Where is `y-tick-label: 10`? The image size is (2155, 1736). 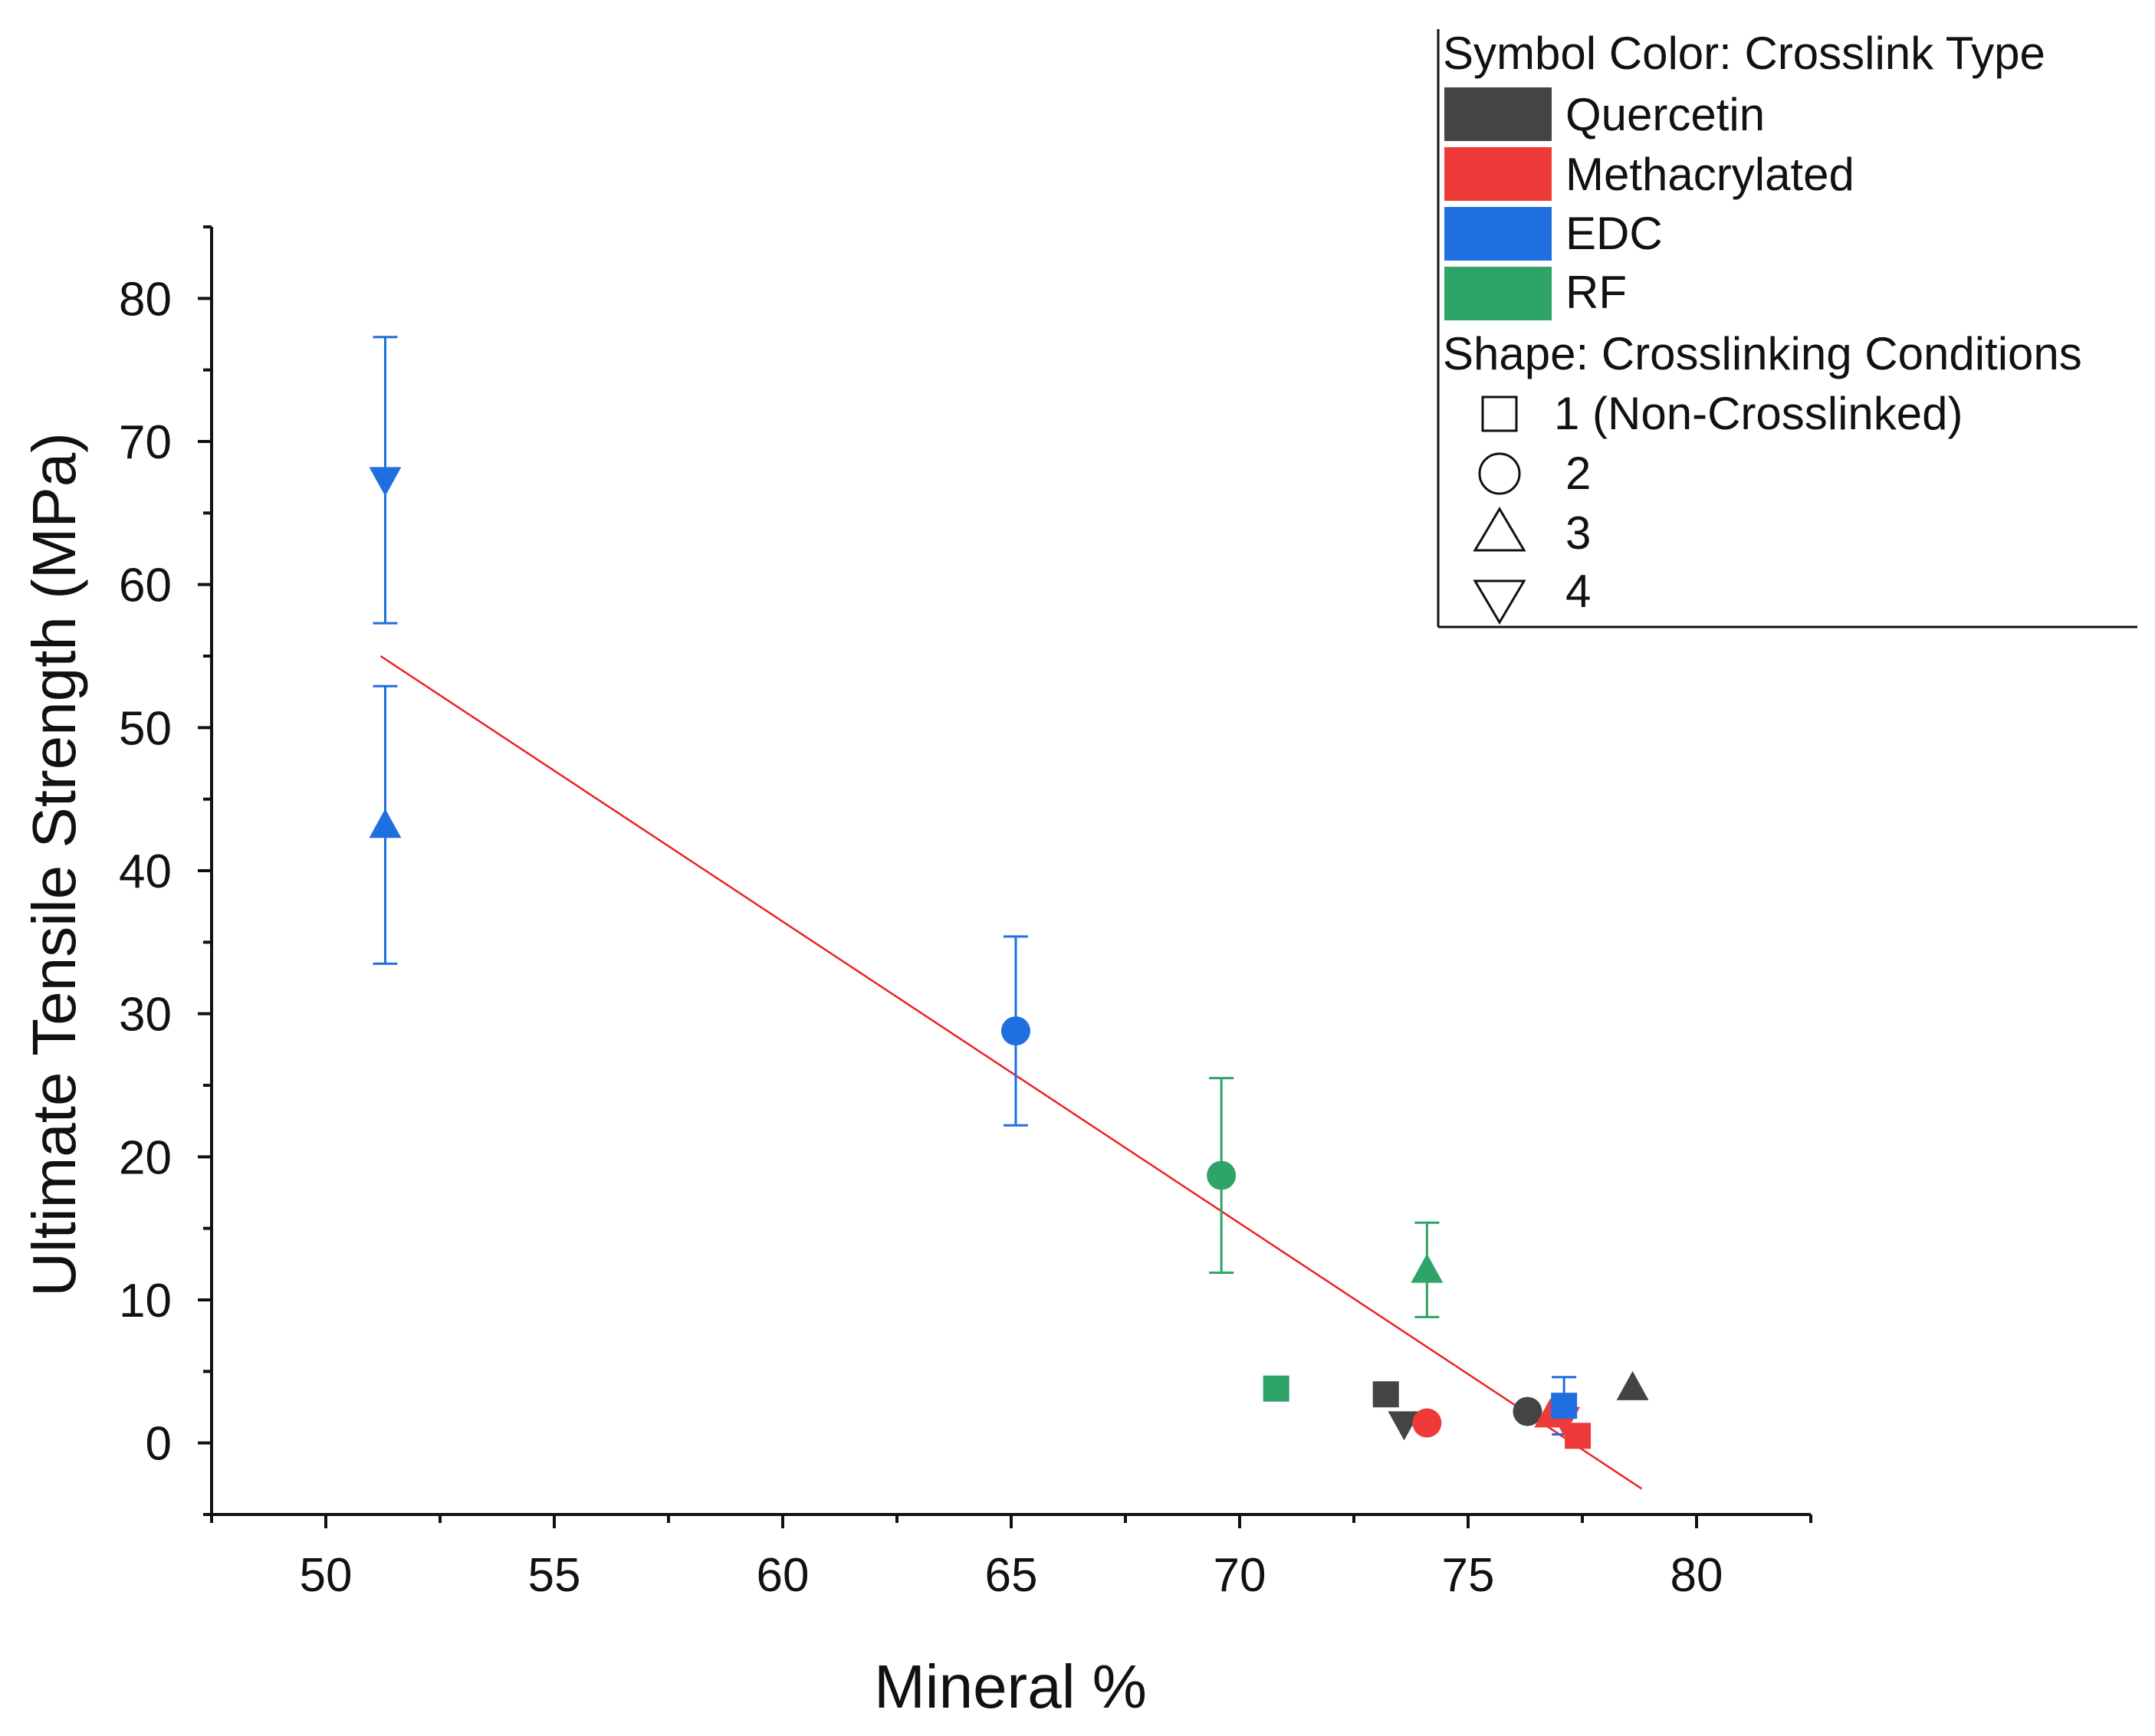
y-tick-label: 10 is located at coordinates (145, 1301).